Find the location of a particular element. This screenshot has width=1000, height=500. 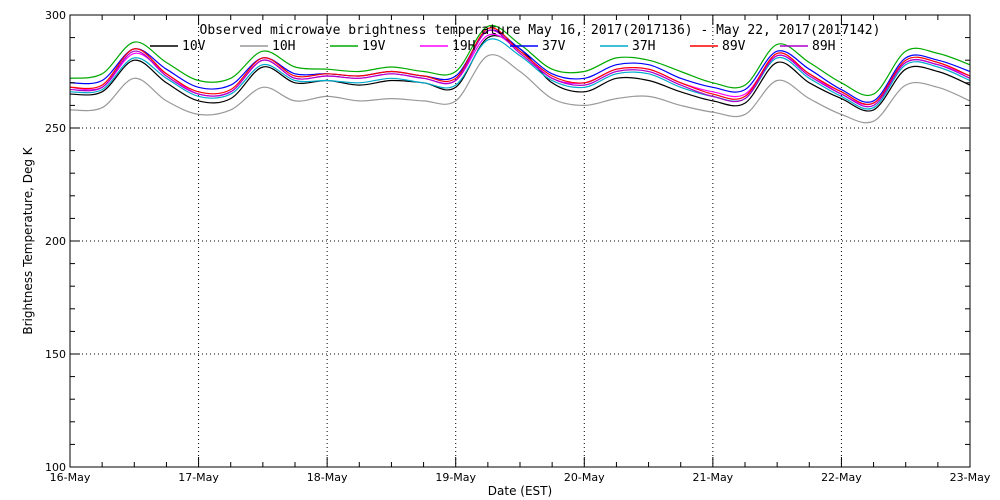

legend-label-19h: 19H is located at coordinates (463, 46).